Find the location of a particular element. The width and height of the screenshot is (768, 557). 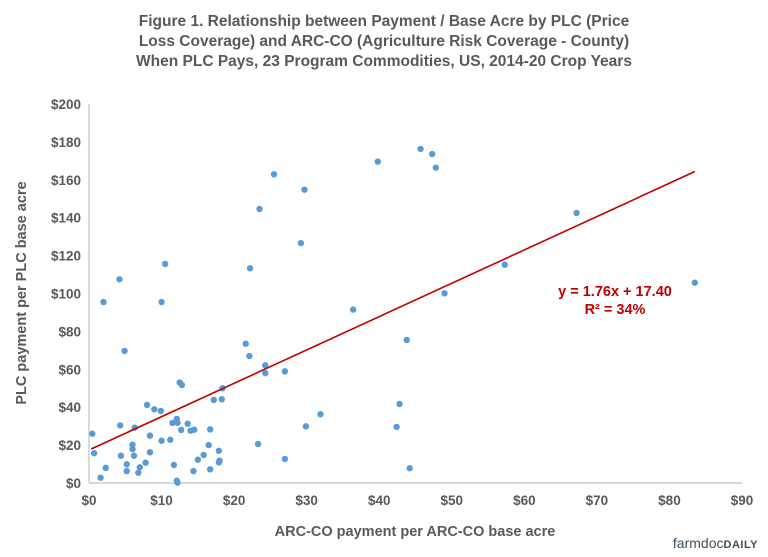

y-tick-label: $120 is located at coordinates (66, 256).